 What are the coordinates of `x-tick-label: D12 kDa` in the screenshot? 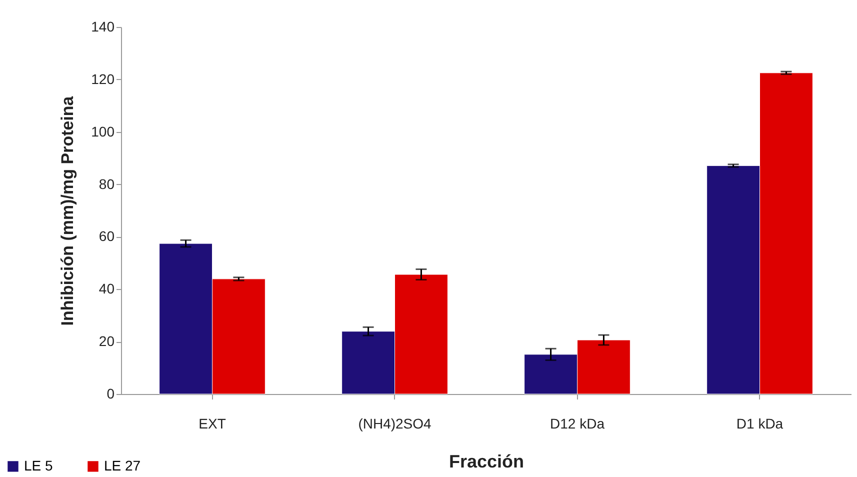 It's located at (577, 424).